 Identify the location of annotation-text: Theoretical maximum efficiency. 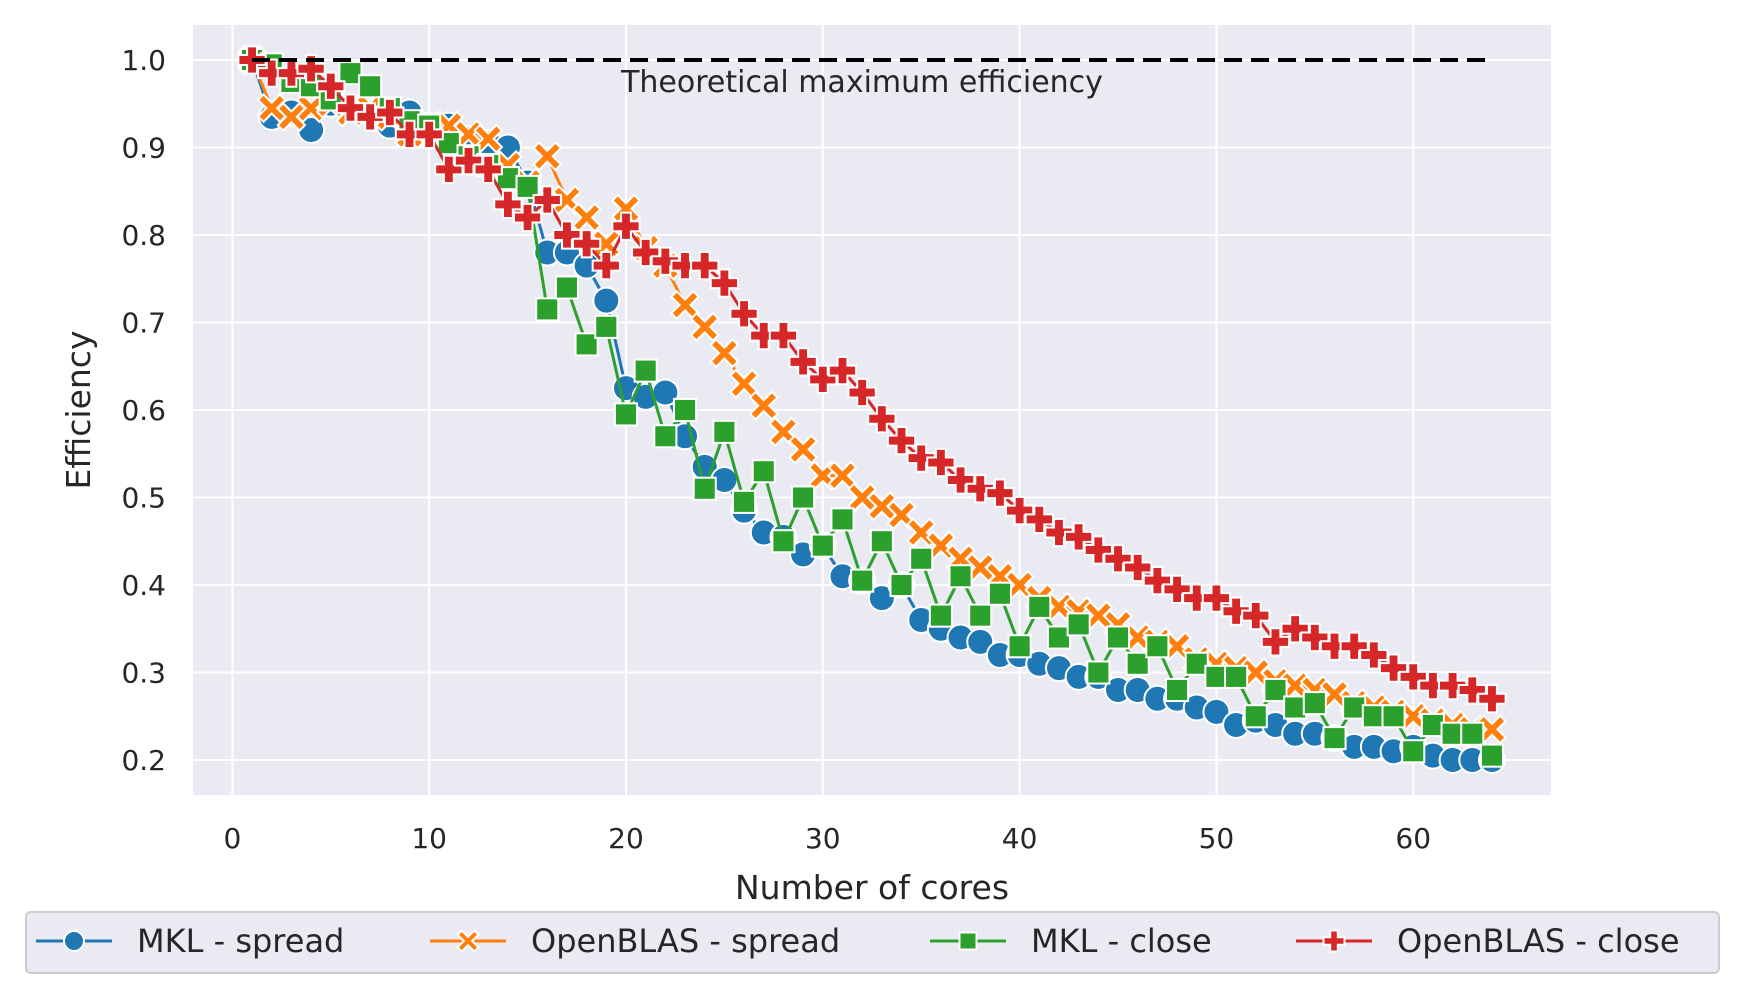
(861, 82).